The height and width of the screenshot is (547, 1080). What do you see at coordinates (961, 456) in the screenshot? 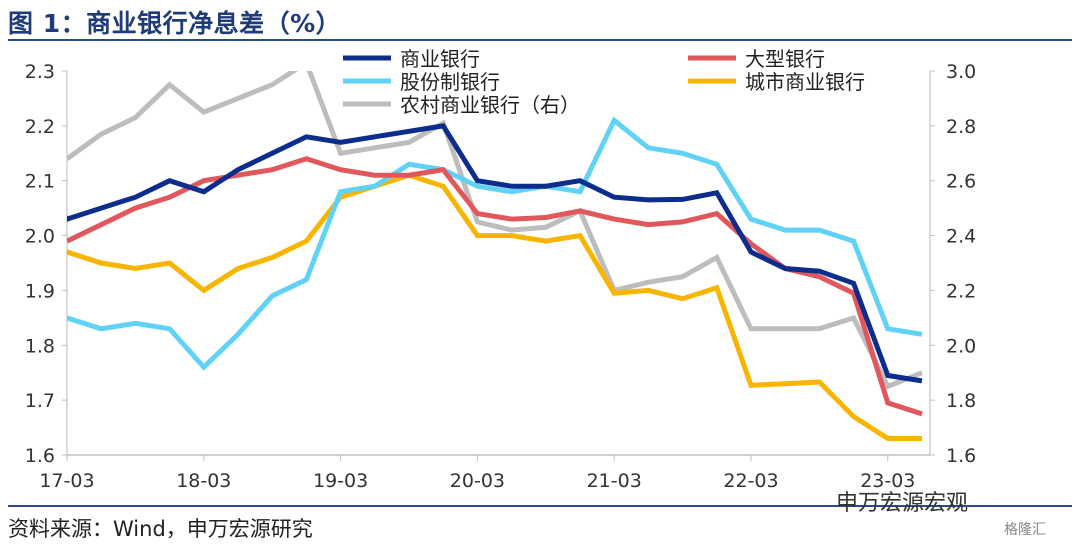
I see `y-right-tick-label: 1.6` at bounding box center [961, 456].